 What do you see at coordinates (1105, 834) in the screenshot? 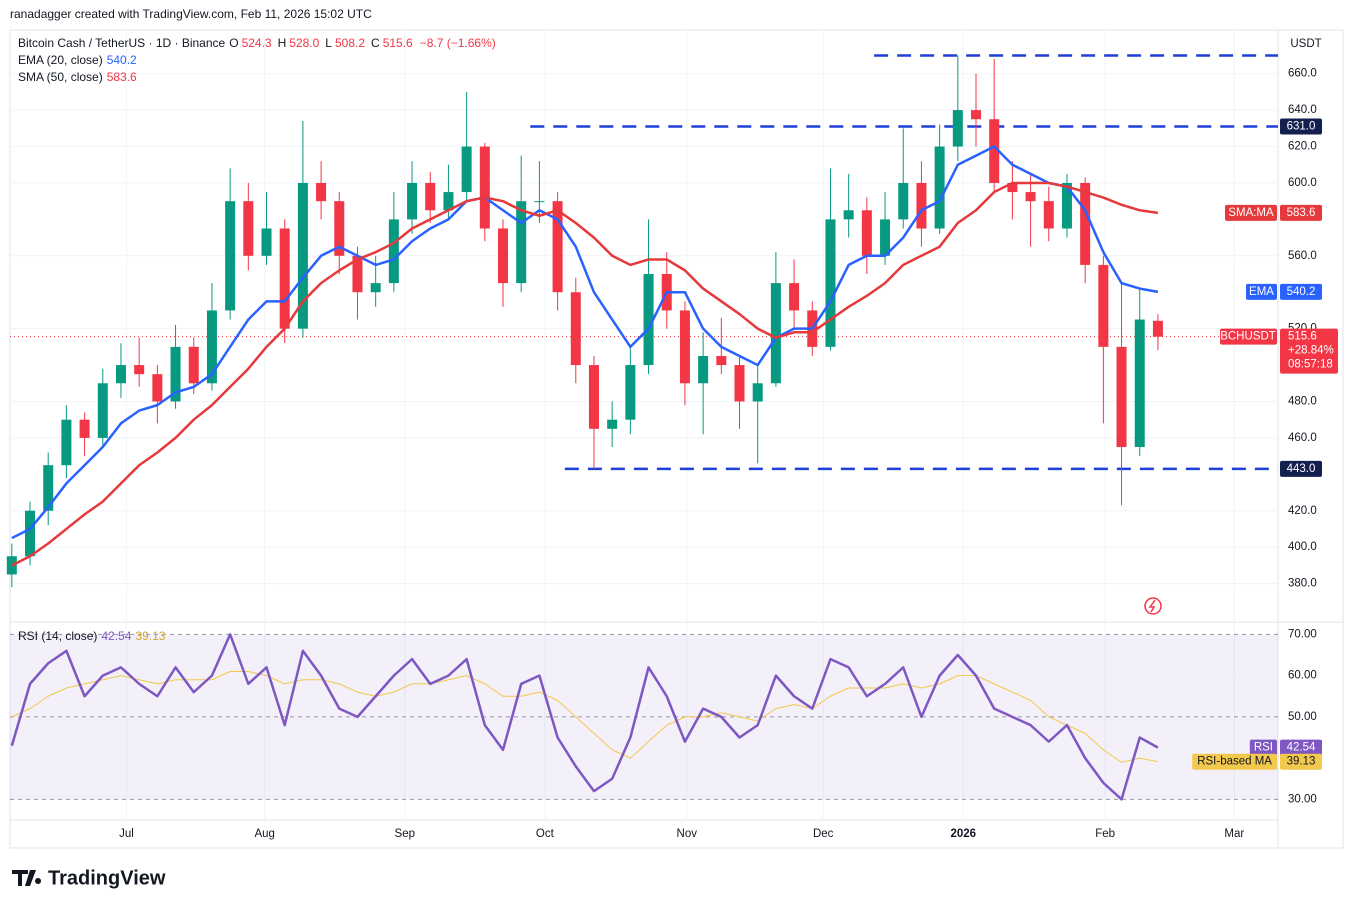
I see `x-tick-label: Feb` at bounding box center [1105, 834].